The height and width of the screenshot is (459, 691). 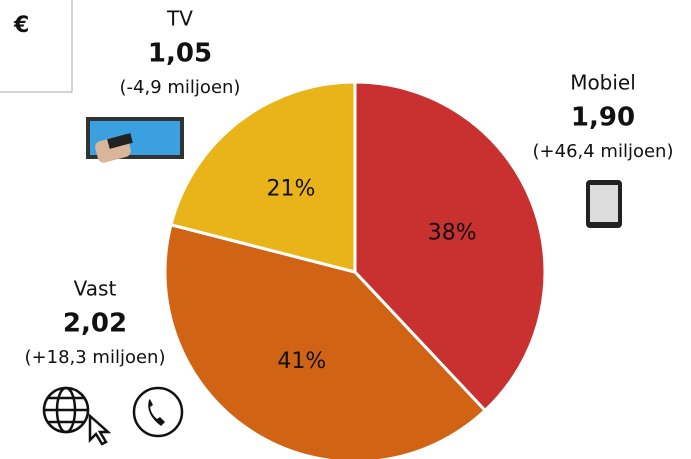 What do you see at coordinates (301, 361) in the screenshot?
I see `value-label: 41%` at bounding box center [301, 361].